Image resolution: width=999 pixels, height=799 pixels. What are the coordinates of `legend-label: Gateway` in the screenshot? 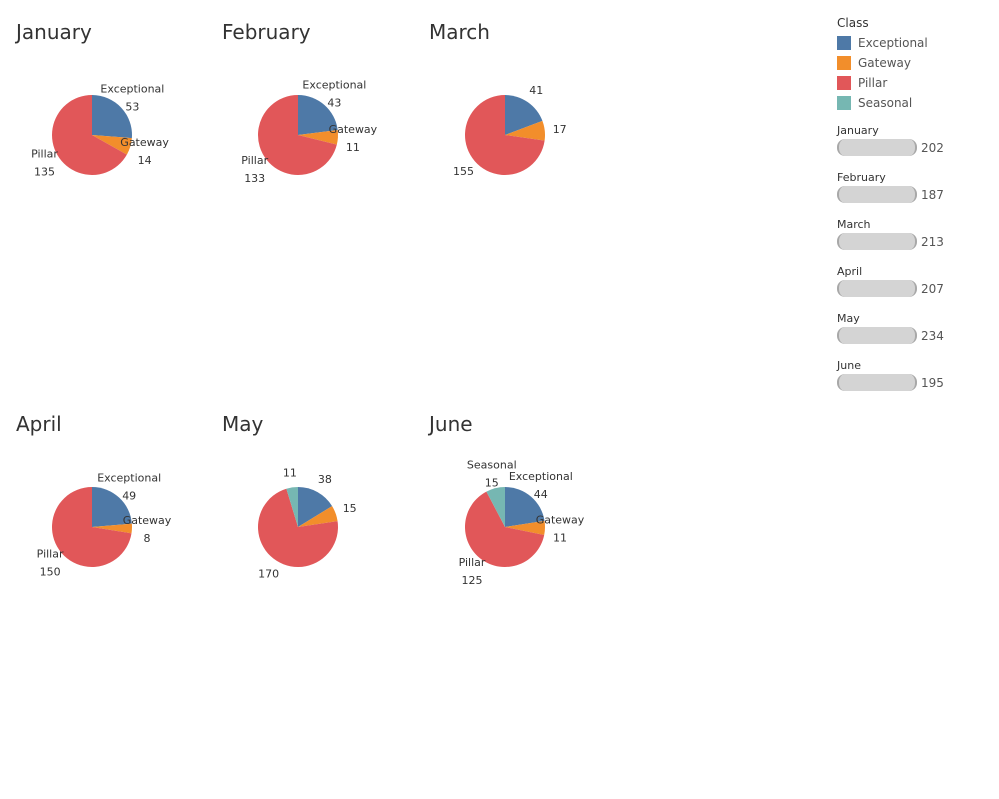 It's located at (885, 63).